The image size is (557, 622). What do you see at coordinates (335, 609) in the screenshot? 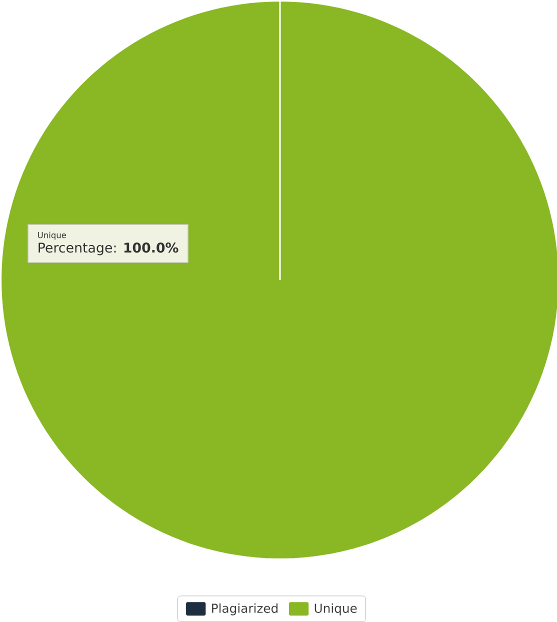
I see `legend-label: Unique` at bounding box center [335, 609].